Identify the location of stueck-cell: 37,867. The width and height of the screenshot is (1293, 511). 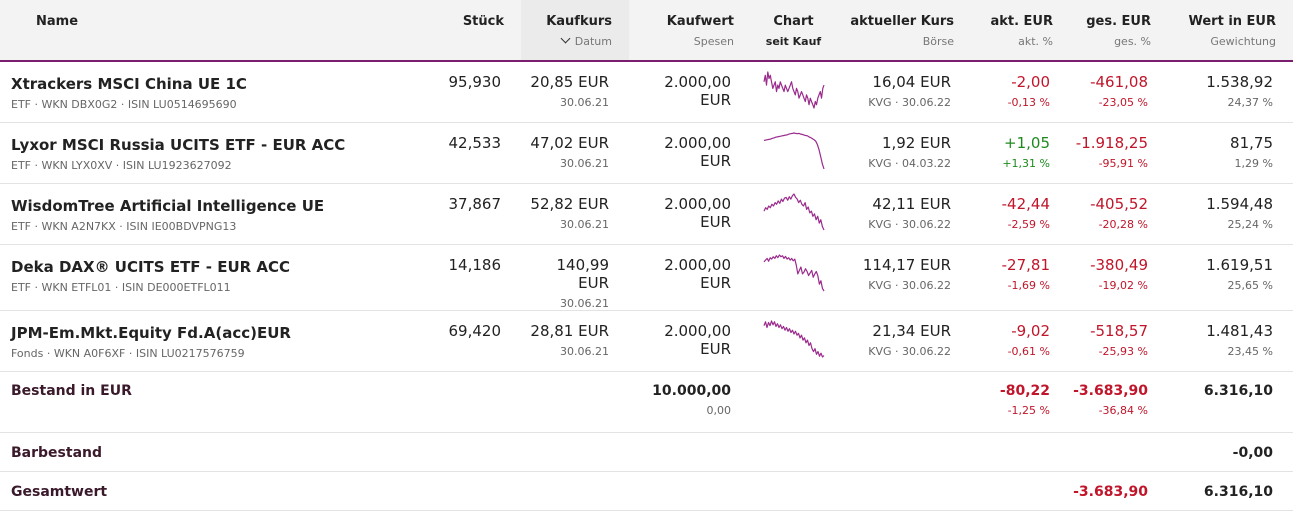
(481, 214).